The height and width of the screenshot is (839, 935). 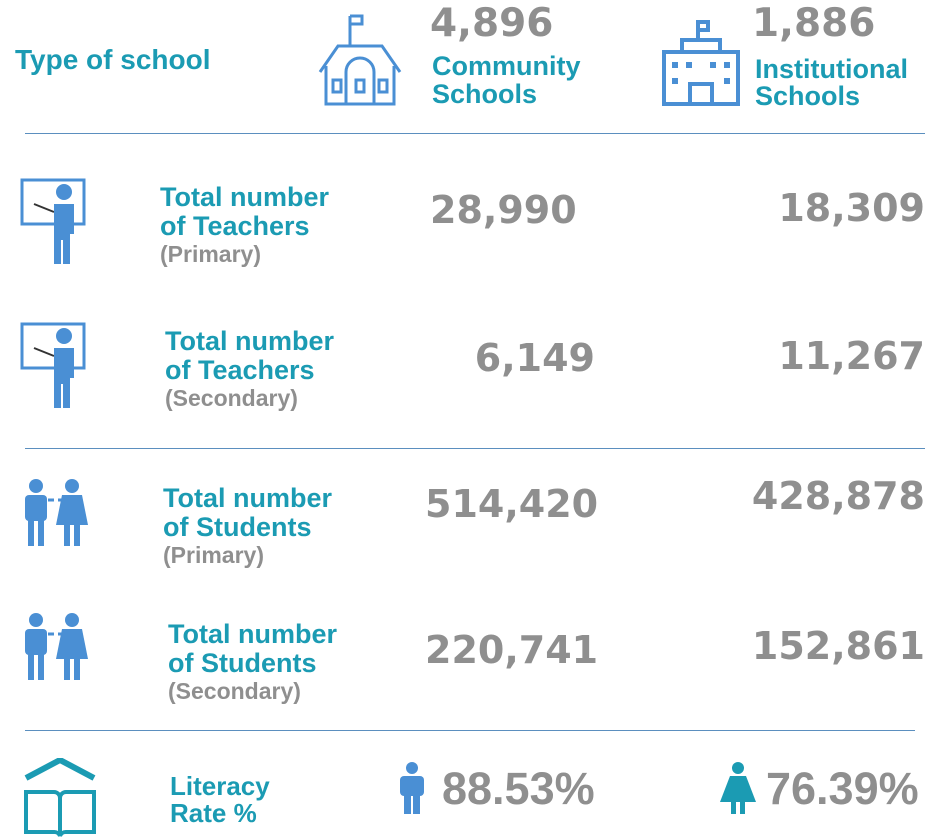 What do you see at coordinates (213, 813) in the screenshot?
I see `literacy-label: Rate %` at bounding box center [213, 813].